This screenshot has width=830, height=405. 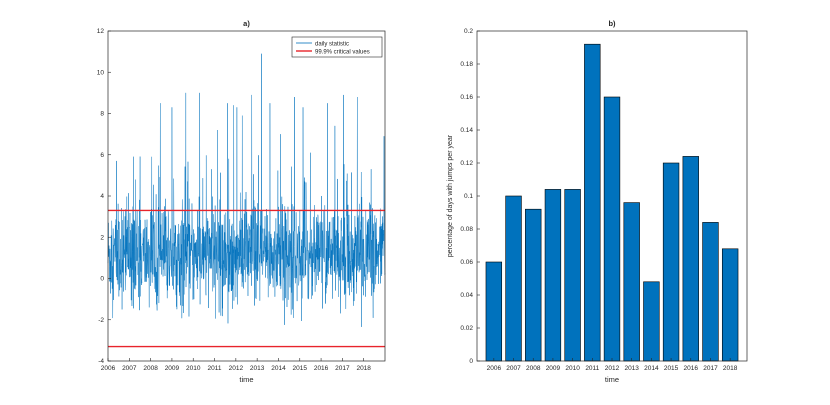 I want to click on chart-b-x-tick-label: 2015, so click(x=671, y=368).